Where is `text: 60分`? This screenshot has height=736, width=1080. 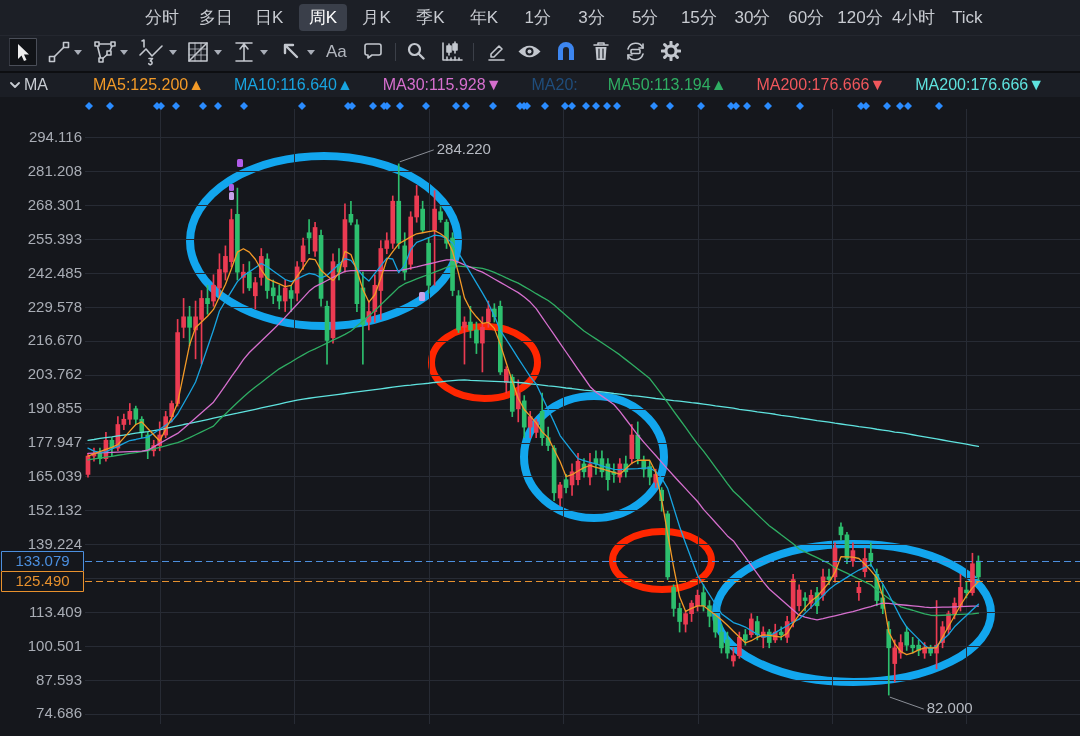
text: 60分 is located at coordinates (806, 18).